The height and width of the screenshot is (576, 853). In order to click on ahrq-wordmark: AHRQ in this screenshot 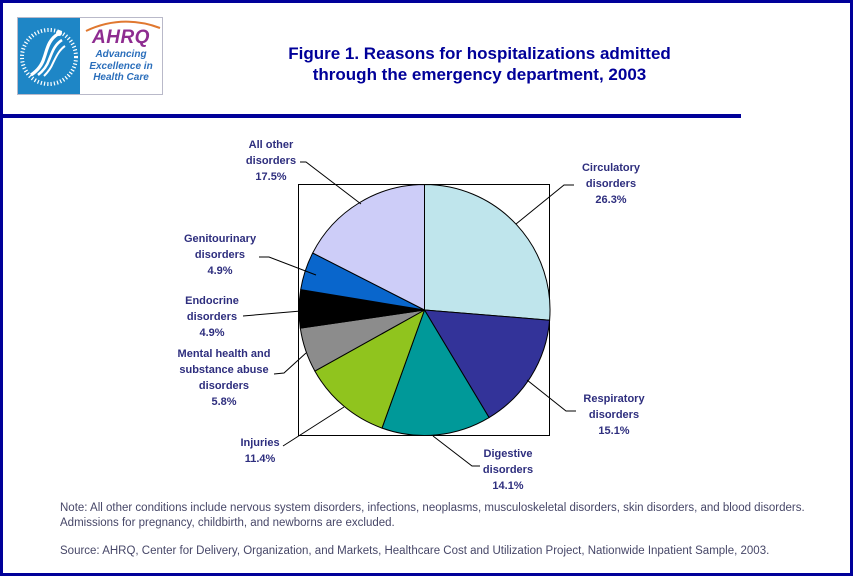, I will do `click(121, 37)`.